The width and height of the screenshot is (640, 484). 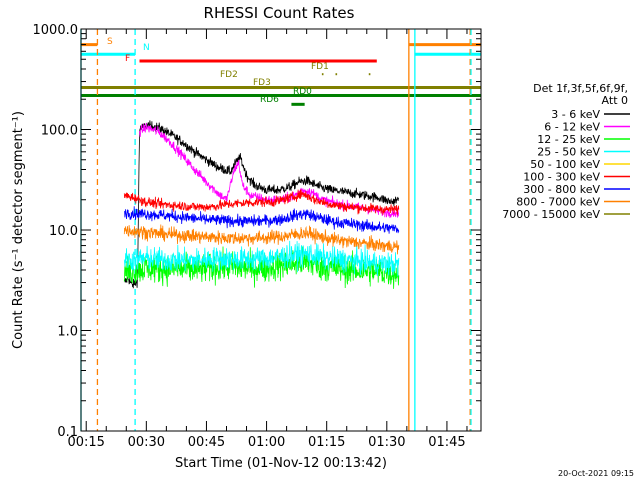 I want to click on state-label-fd3: FD3, so click(x=262, y=83).